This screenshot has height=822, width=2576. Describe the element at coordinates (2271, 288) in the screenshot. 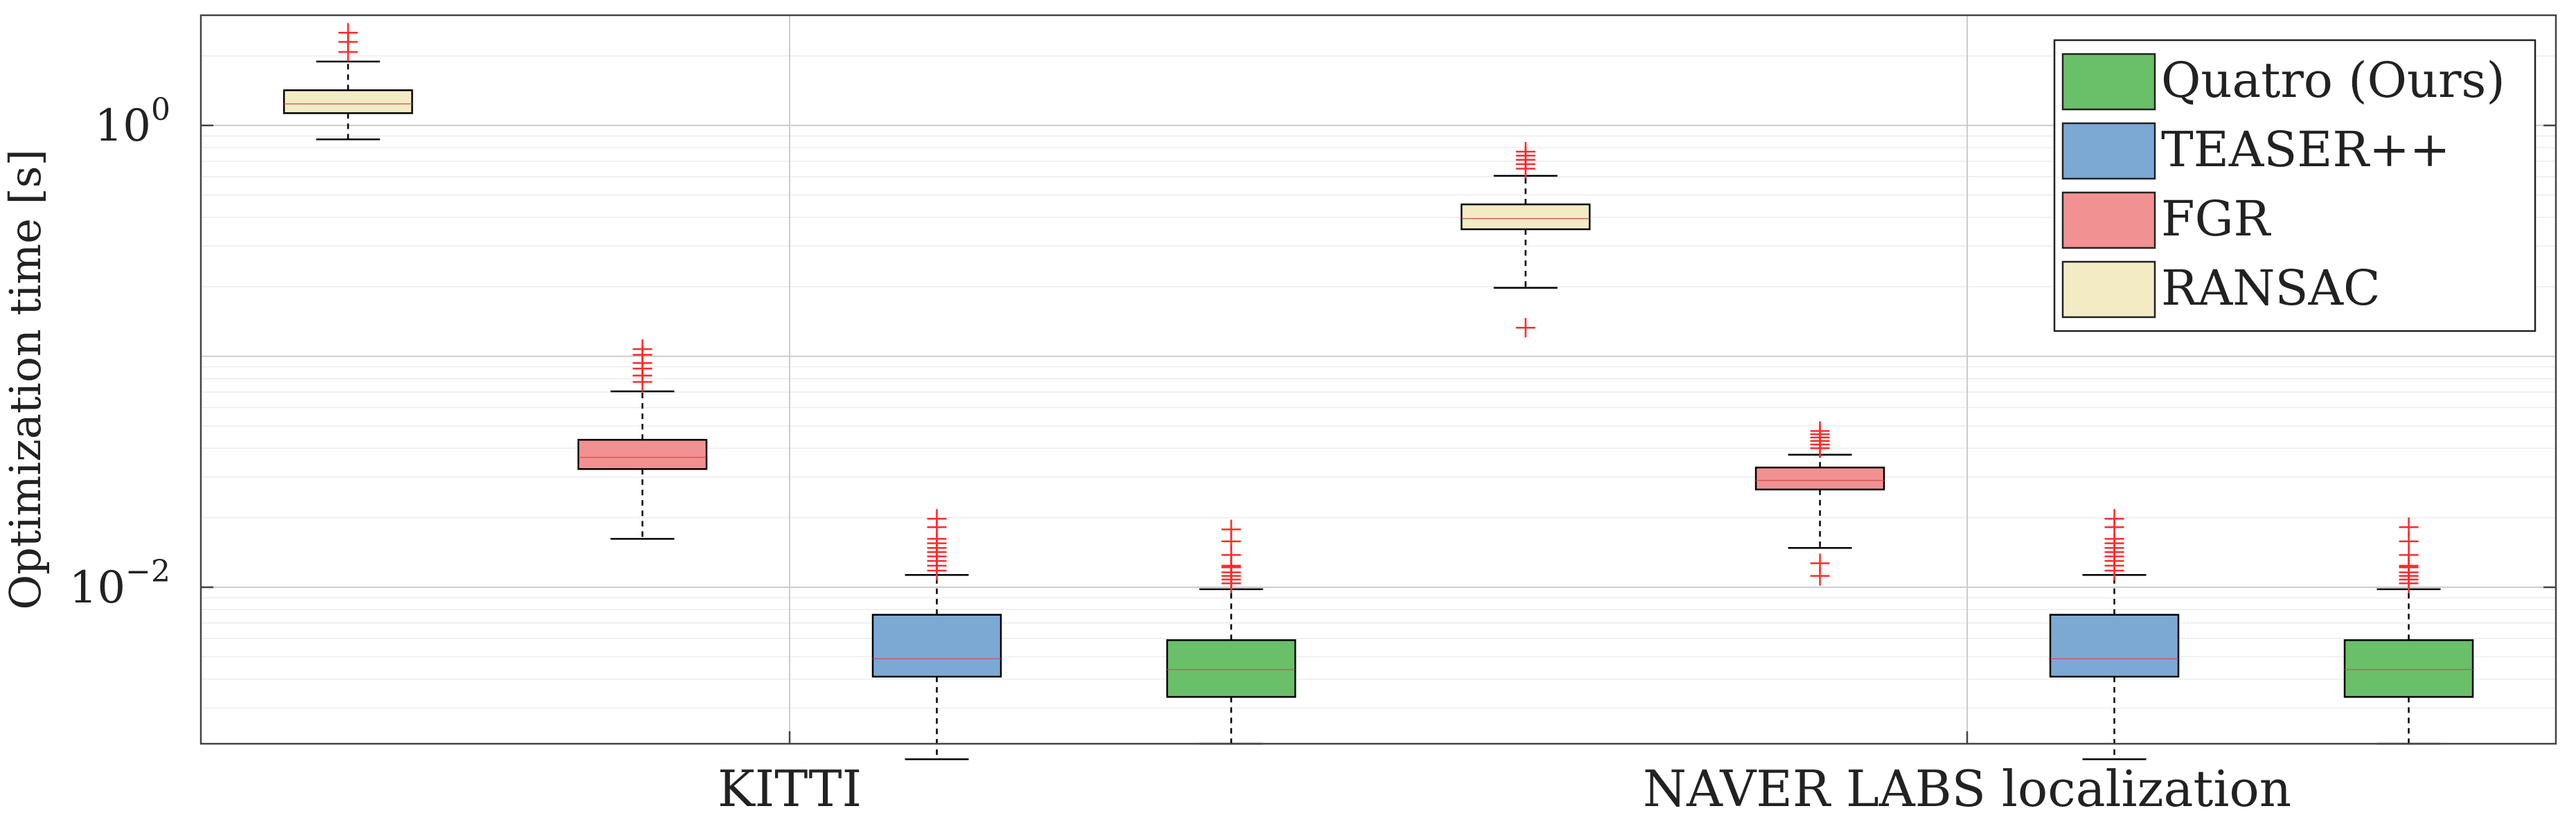

I see `legend-label: RANSAC` at that location.